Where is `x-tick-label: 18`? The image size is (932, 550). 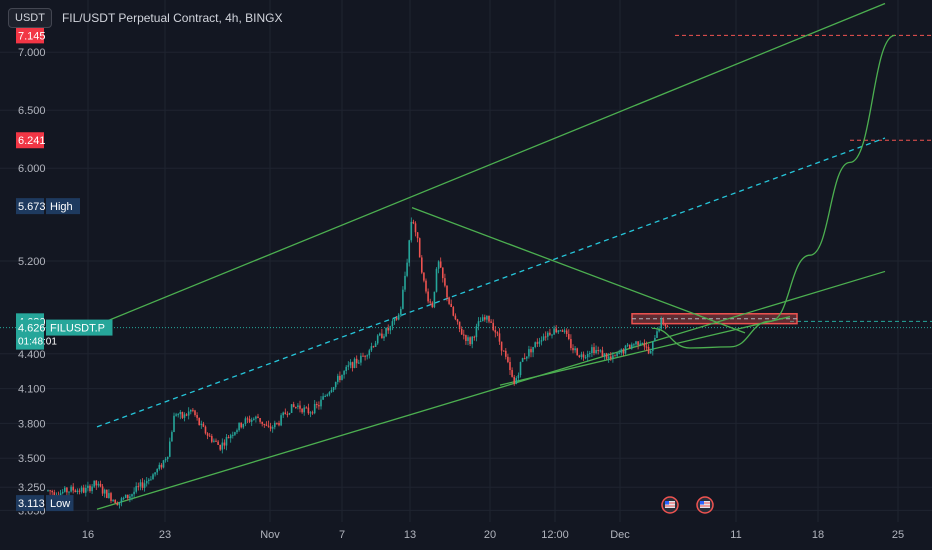 x-tick-label: 18 is located at coordinates (818, 535).